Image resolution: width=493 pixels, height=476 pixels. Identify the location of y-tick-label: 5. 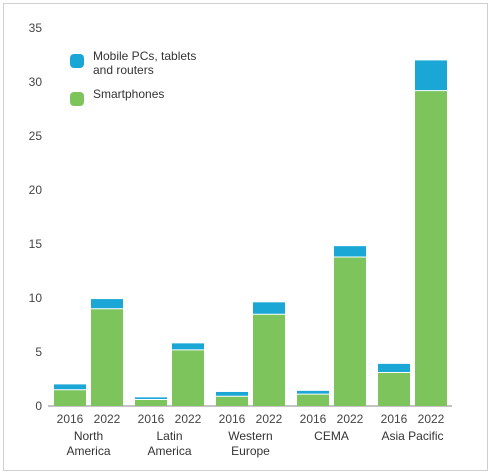
(38, 352).